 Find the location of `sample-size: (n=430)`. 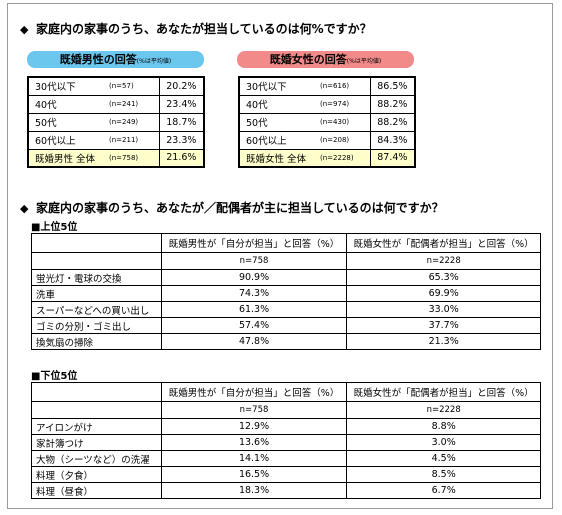

sample-size: (n=430) is located at coordinates (335, 121).